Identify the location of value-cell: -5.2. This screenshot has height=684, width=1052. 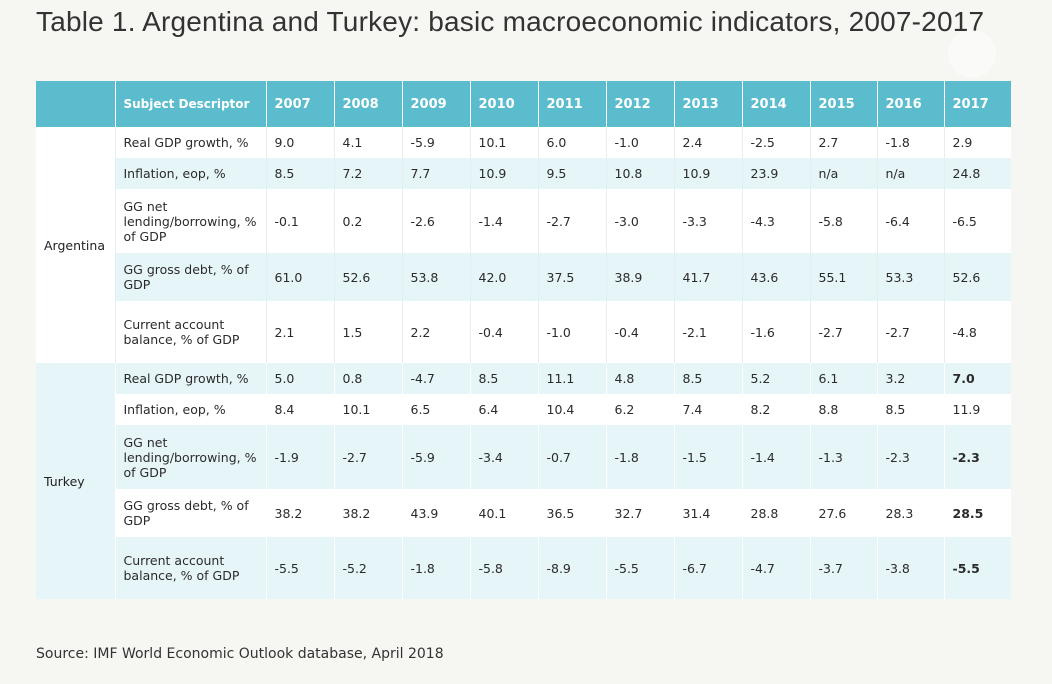
(367, 568).